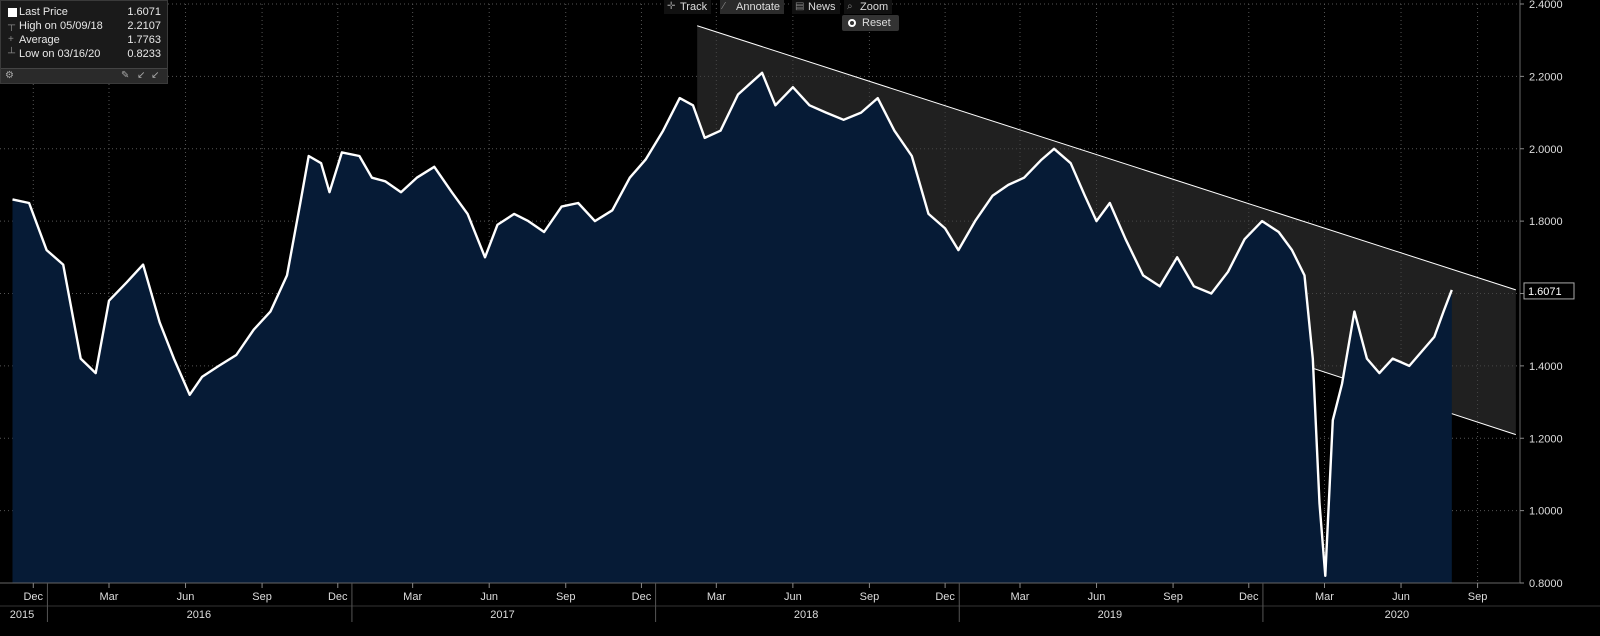  What do you see at coordinates (1546, 512) in the screenshot?
I see `y-tick-label: 1.0000` at bounding box center [1546, 512].